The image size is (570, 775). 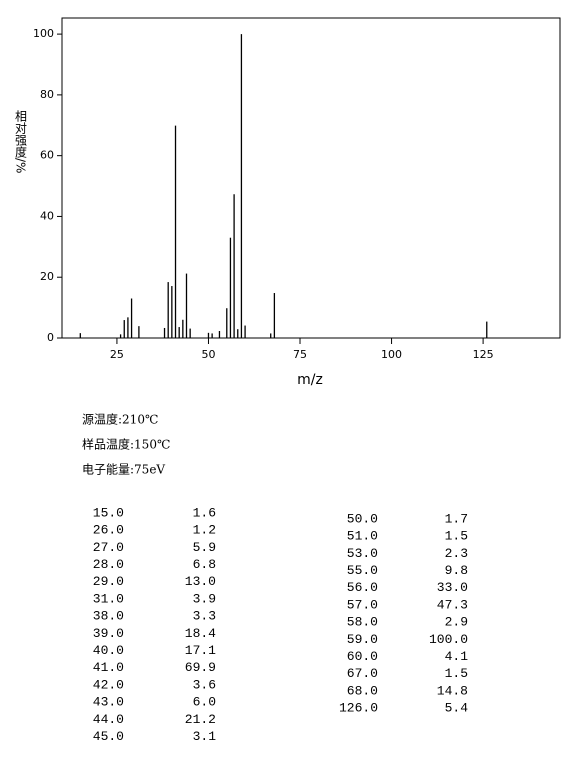 I want to click on table-intensity: 17.1, so click(x=200, y=650).